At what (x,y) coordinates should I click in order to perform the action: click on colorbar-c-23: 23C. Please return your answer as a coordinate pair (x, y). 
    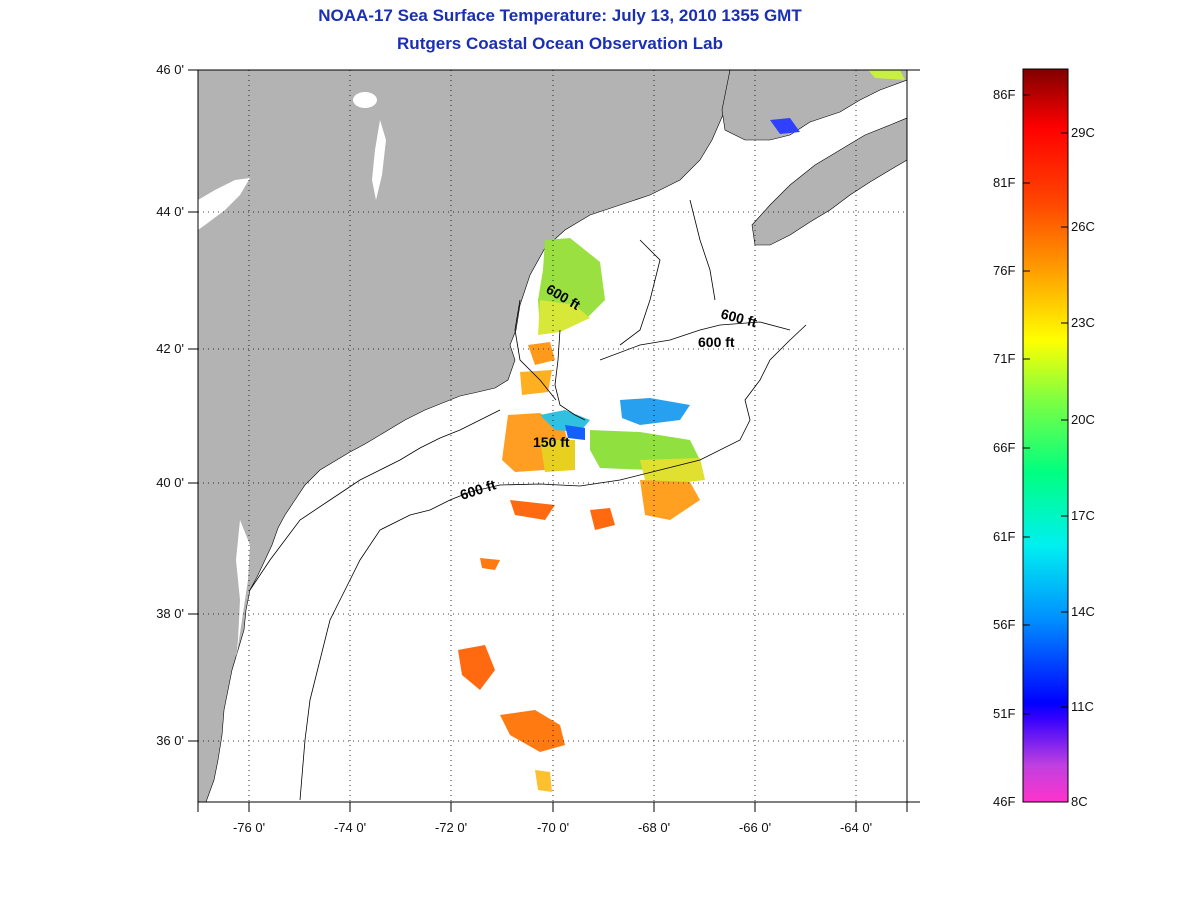
    Looking at the image, I should click on (1083, 322).